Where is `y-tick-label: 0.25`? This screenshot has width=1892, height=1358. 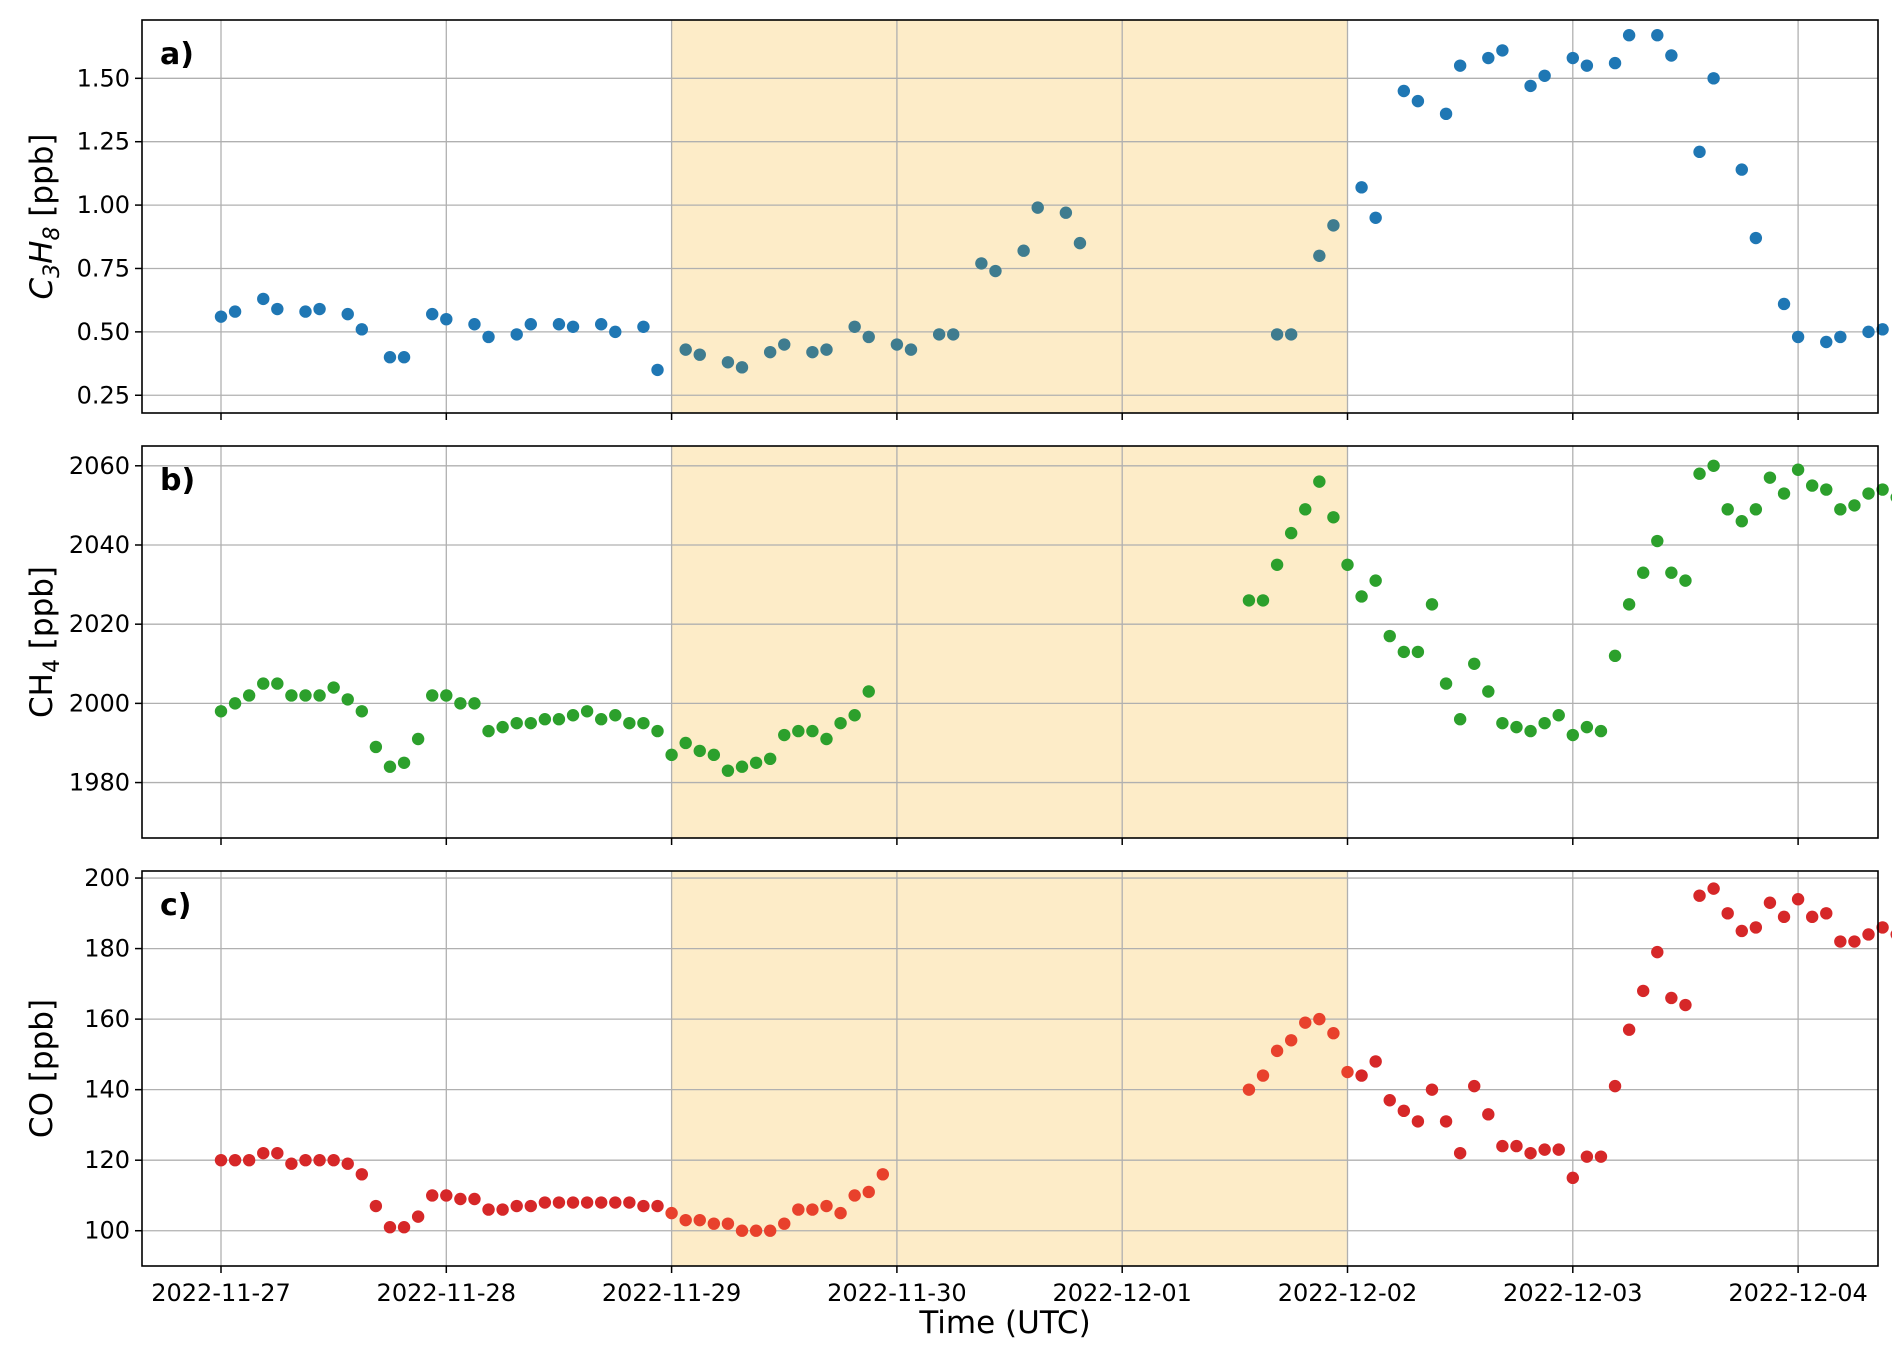
y-tick-label: 0.25 is located at coordinates (103, 395).